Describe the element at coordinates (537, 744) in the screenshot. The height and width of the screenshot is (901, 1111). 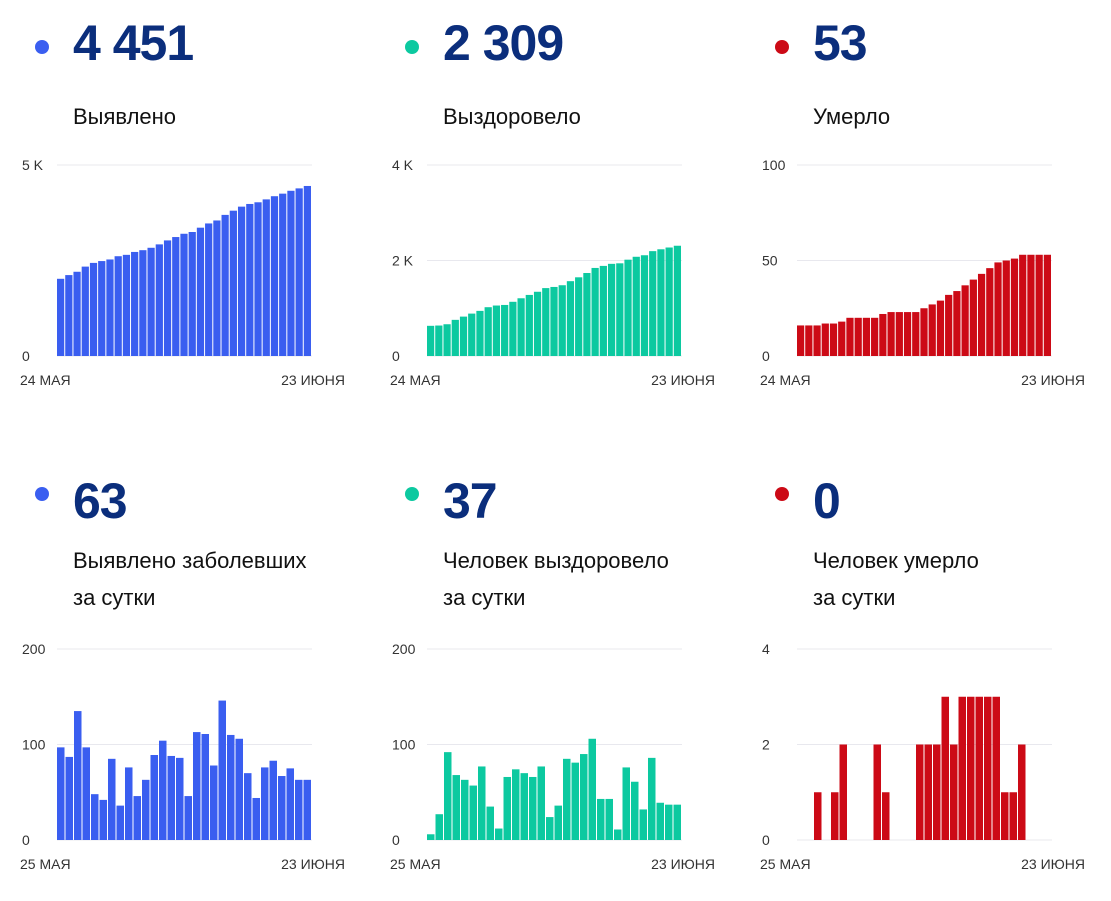
I see `chart-svg: 0 100 200` at that location.